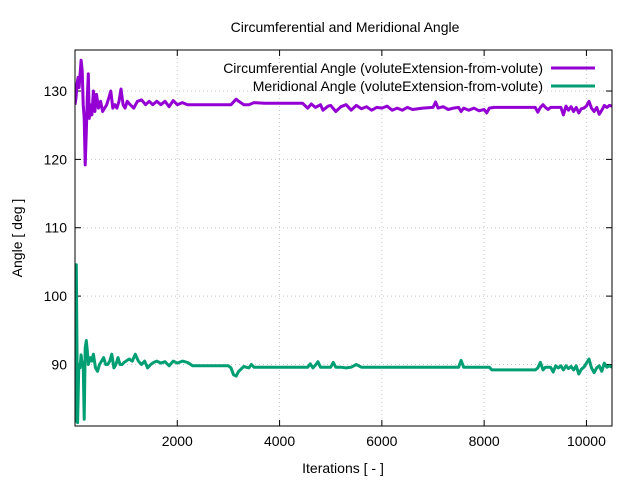  Describe the element at coordinates (343, 468) in the screenshot. I see `x-axis-label: Iterations [ - ]` at that location.